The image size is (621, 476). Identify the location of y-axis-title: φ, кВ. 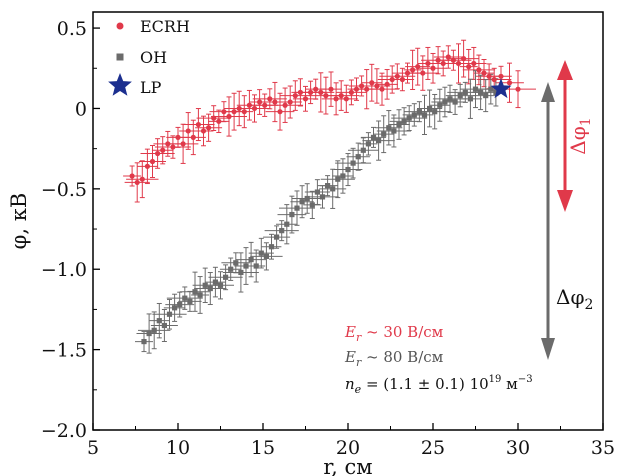
(19, 221).